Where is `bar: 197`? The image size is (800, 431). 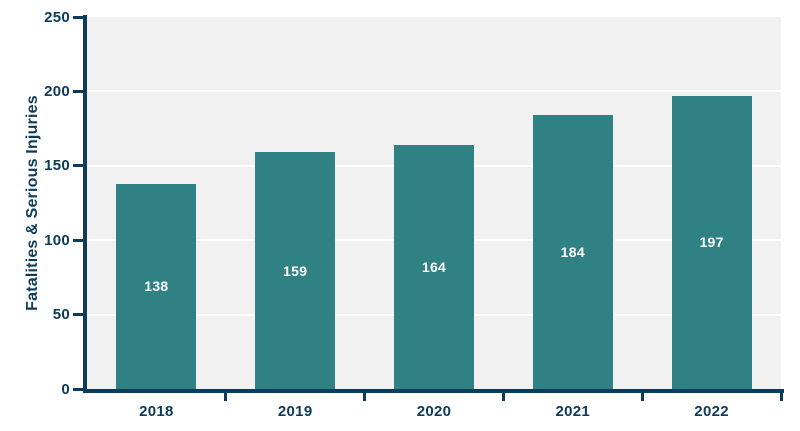 bar: 197 is located at coordinates (711, 242).